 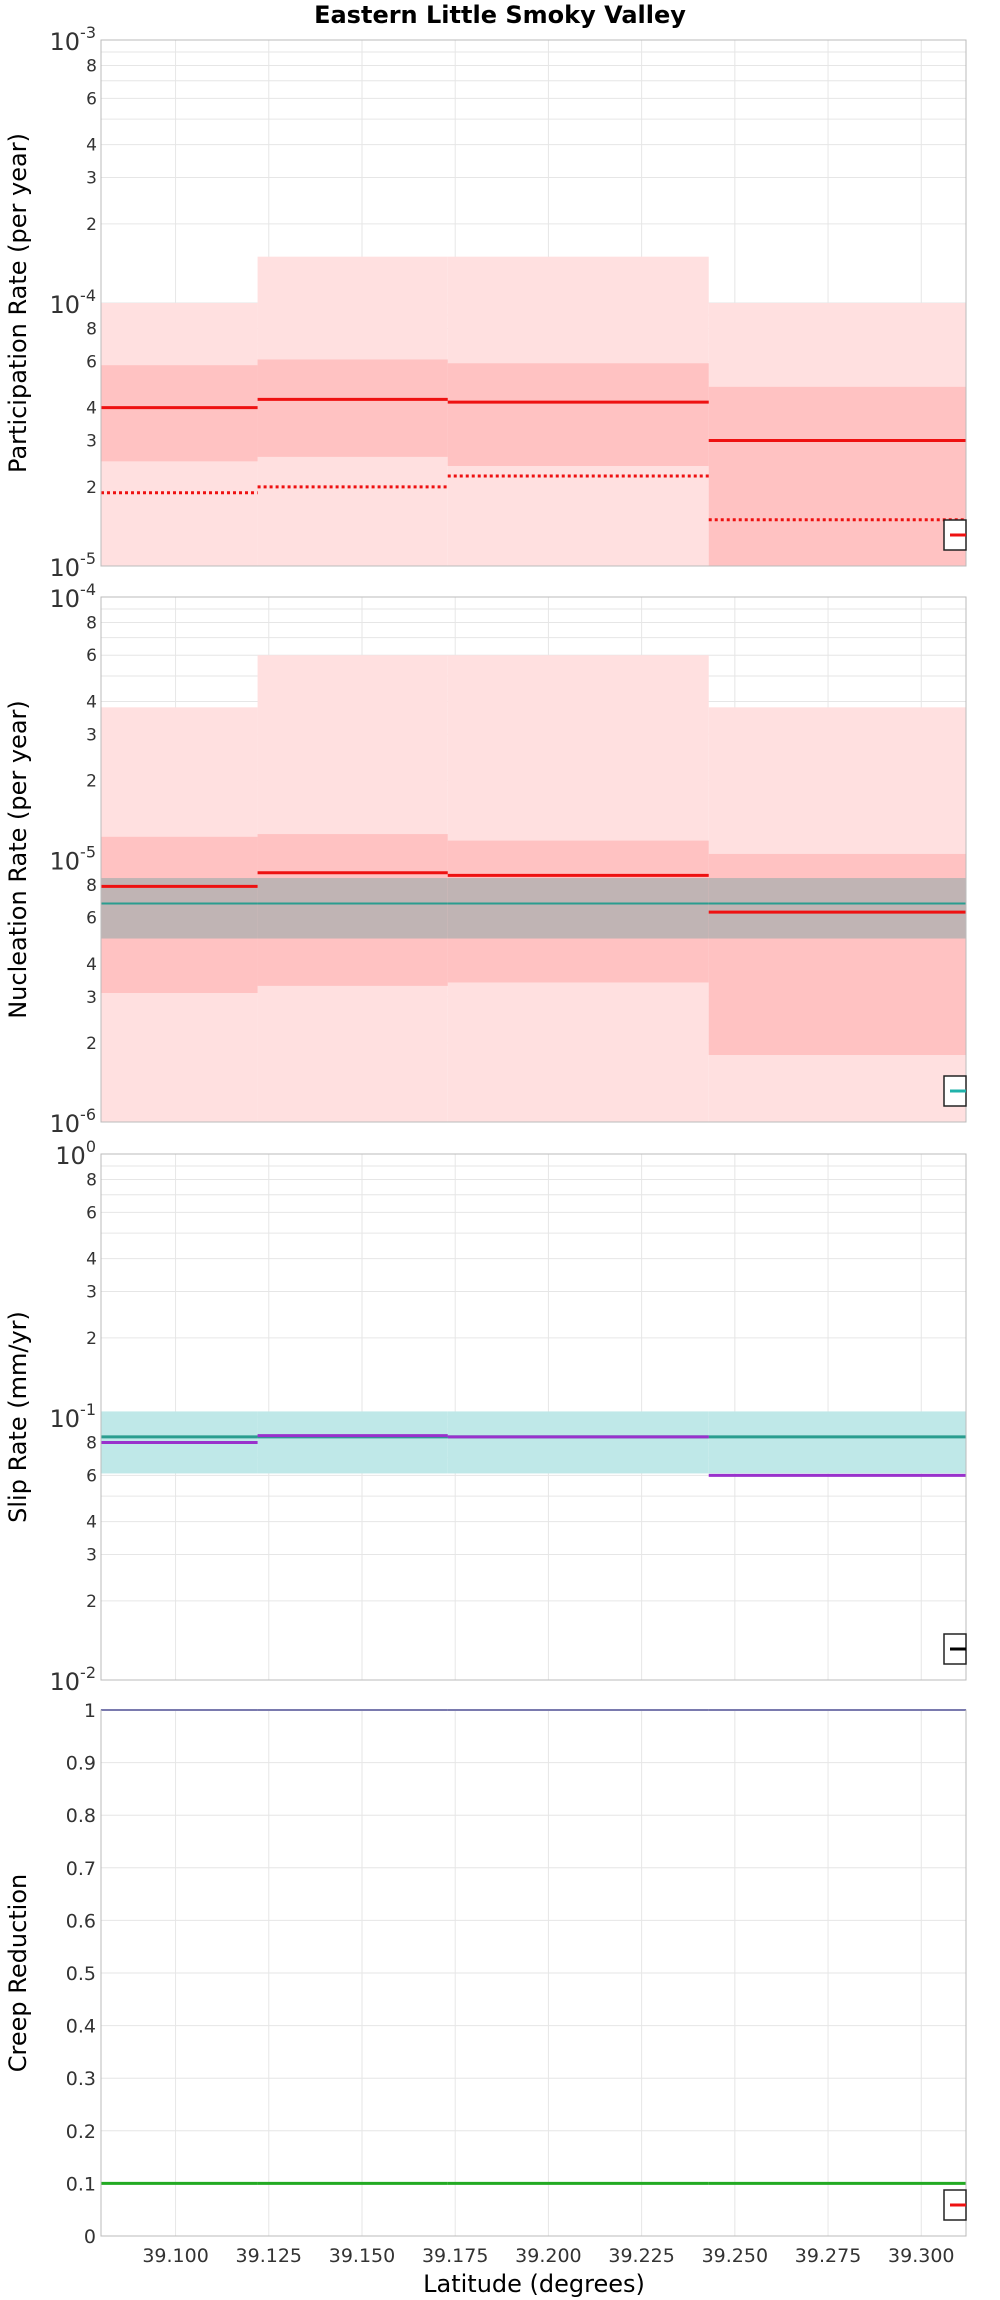 I want to click on y-axis-title: Nucleation Rate (per year), so click(x=18, y=859).